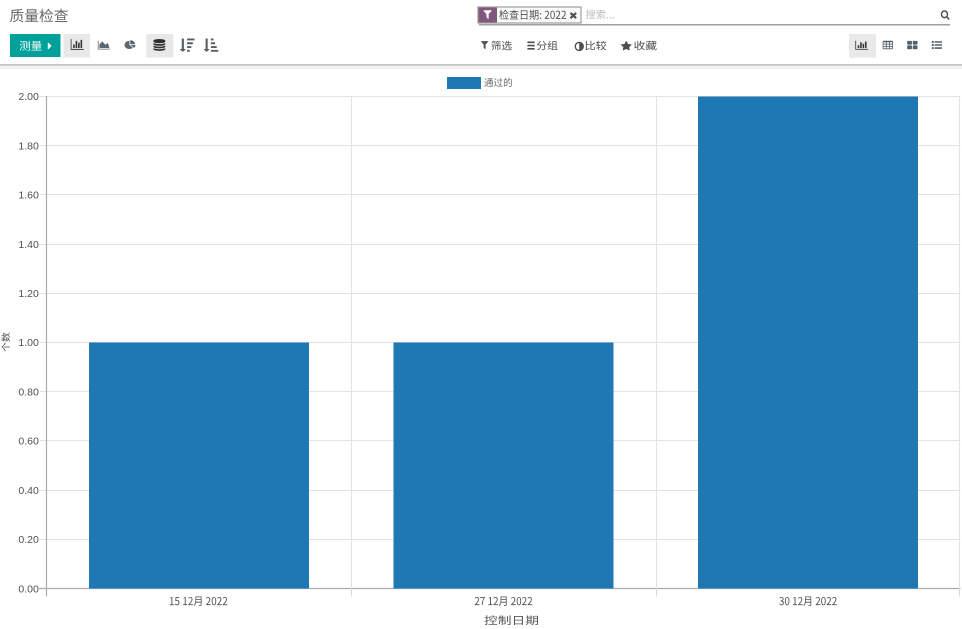 Image resolution: width=962 pixels, height=629 pixels. What do you see at coordinates (28, 196) in the screenshot?
I see `svg-text: 1.60` at bounding box center [28, 196].